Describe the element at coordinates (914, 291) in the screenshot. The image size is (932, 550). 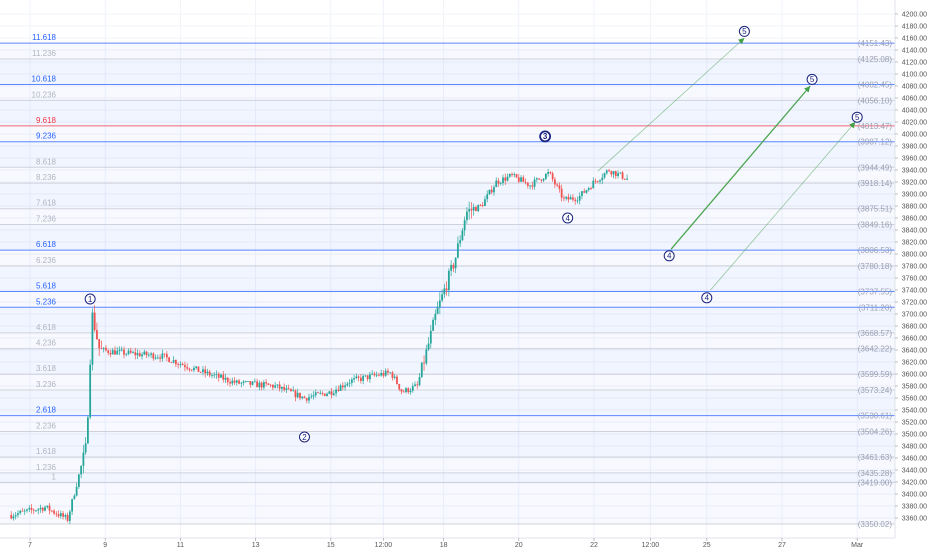
I see `price-tick-label: 3740.00` at that location.